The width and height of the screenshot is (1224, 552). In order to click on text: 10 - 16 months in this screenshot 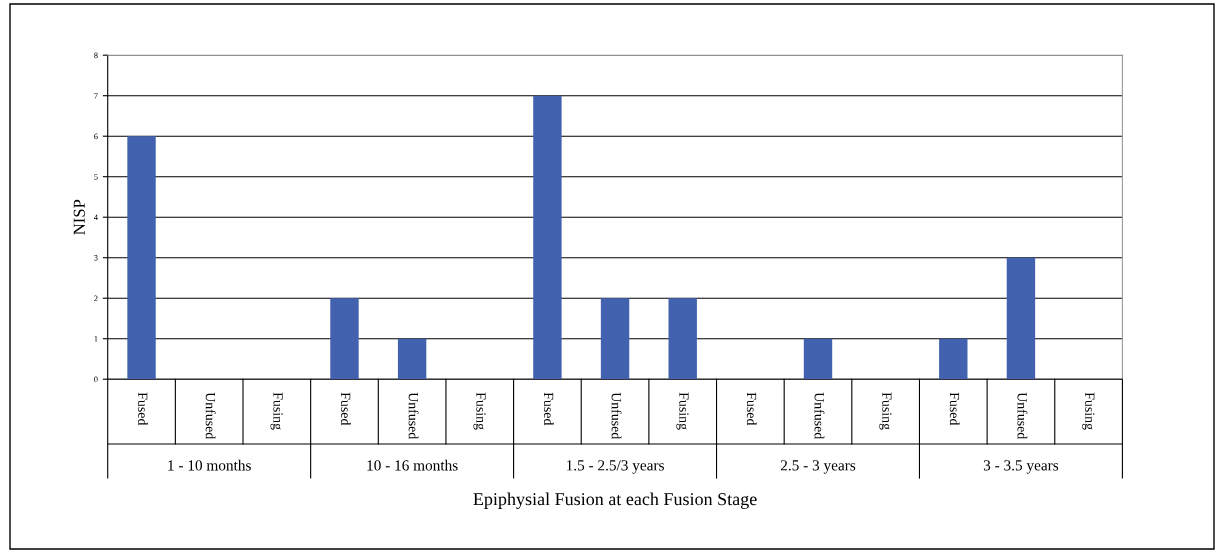, I will do `click(412, 465)`.